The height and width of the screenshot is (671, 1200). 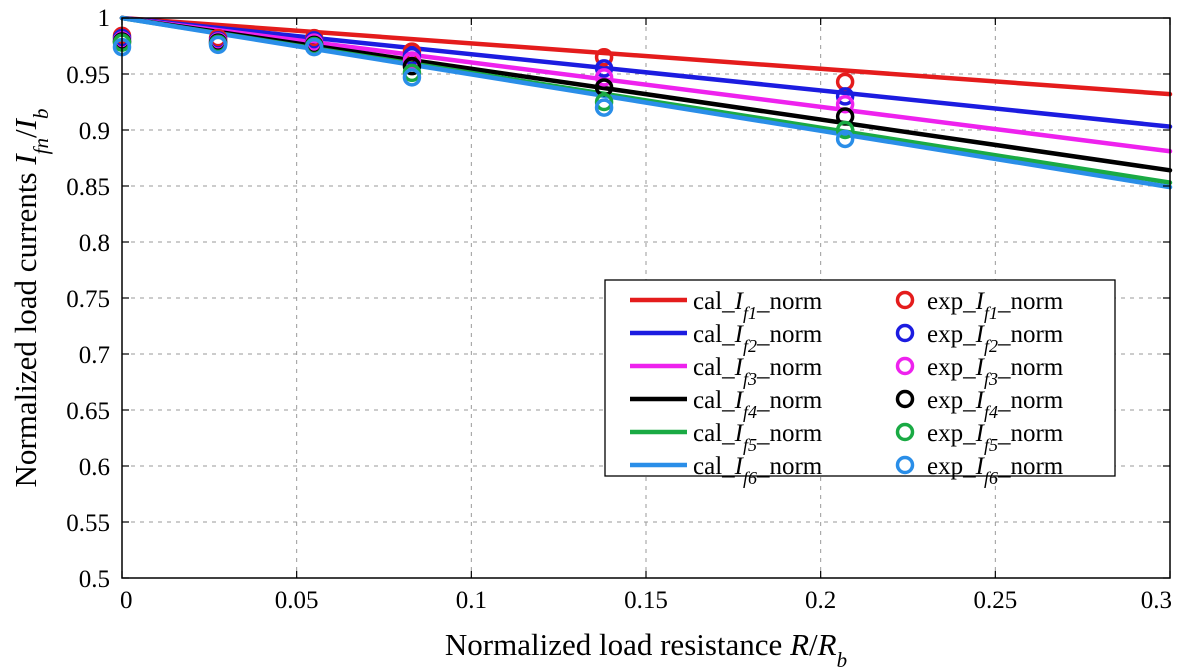 What do you see at coordinates (905, 399) in the screenshot?
I see `legend-marker-exp_If4_norm` at bounding box center [905, 399].